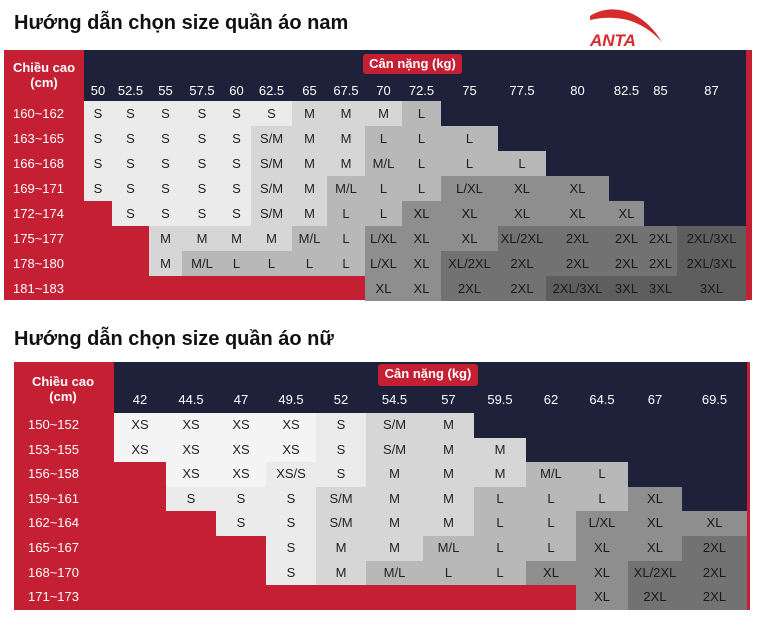  Describe the element at coordinates (38, 238) in the screenshot. I see `male-height-5: 175~177` at that location.